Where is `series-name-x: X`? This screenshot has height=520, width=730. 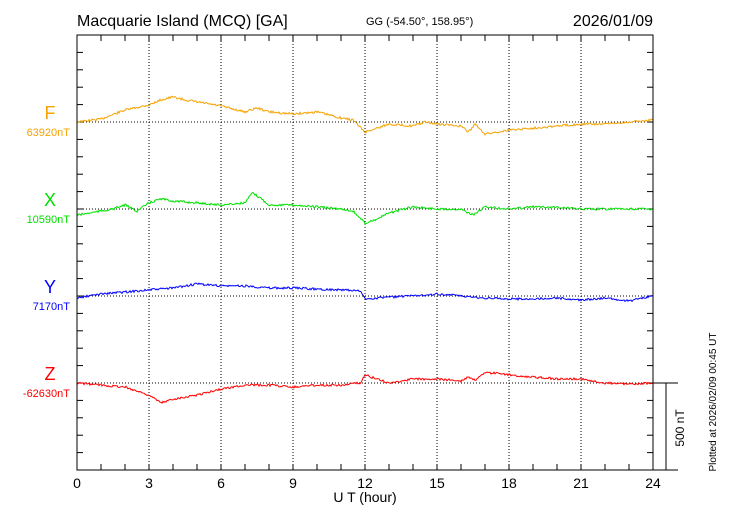
series-name-x: X is located at coordinates (50, 200).